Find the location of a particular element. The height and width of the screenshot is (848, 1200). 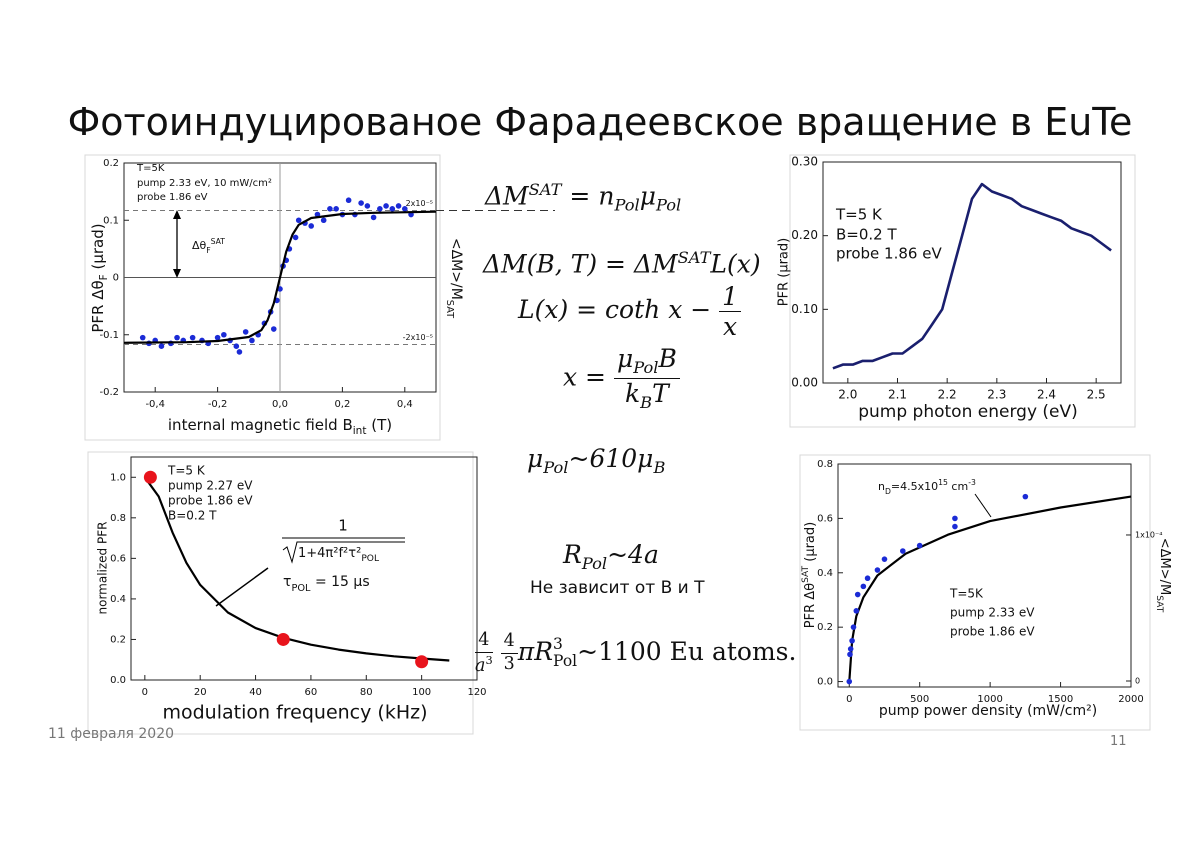

formula: μPol~610μB is located at coordinates (596, 461).